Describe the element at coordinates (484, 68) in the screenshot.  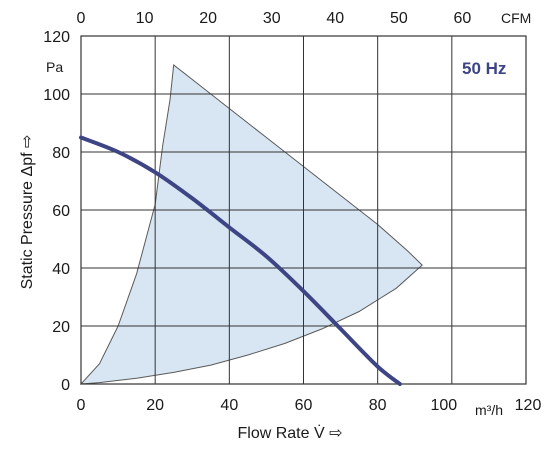
I see `frequency-badge: 50 Hz` at that location.